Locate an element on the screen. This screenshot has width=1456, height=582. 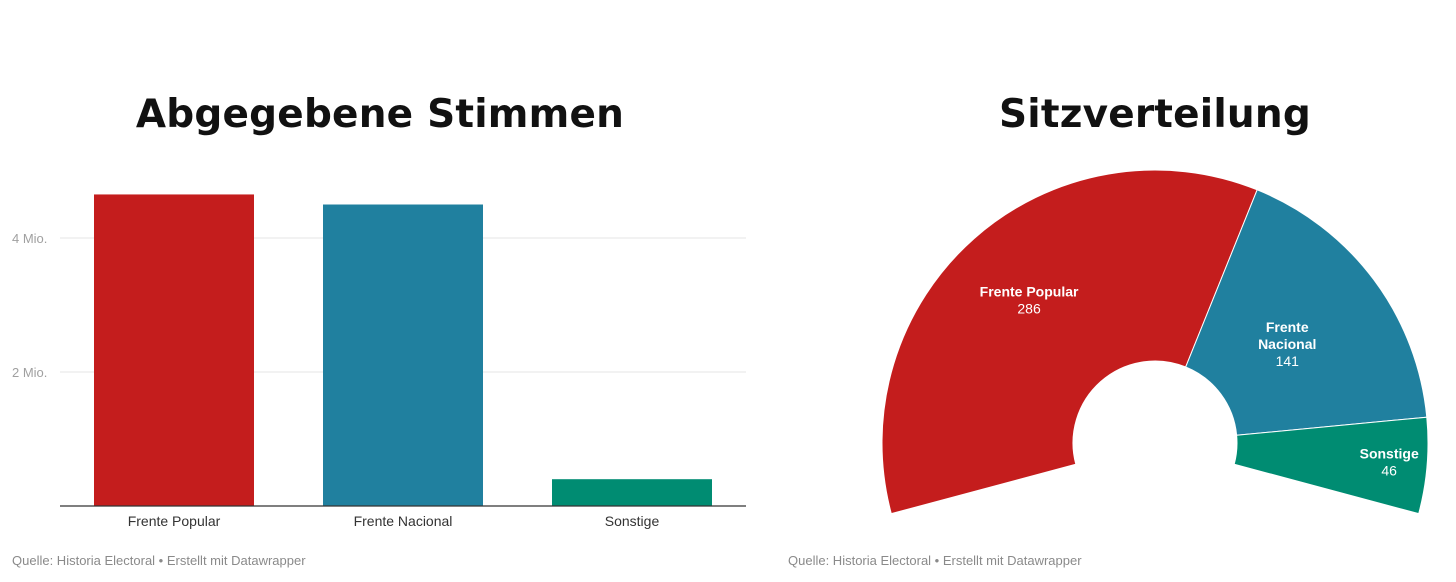
seat-label-0-0: Frente Popular is located at coordinates (1029, 292).